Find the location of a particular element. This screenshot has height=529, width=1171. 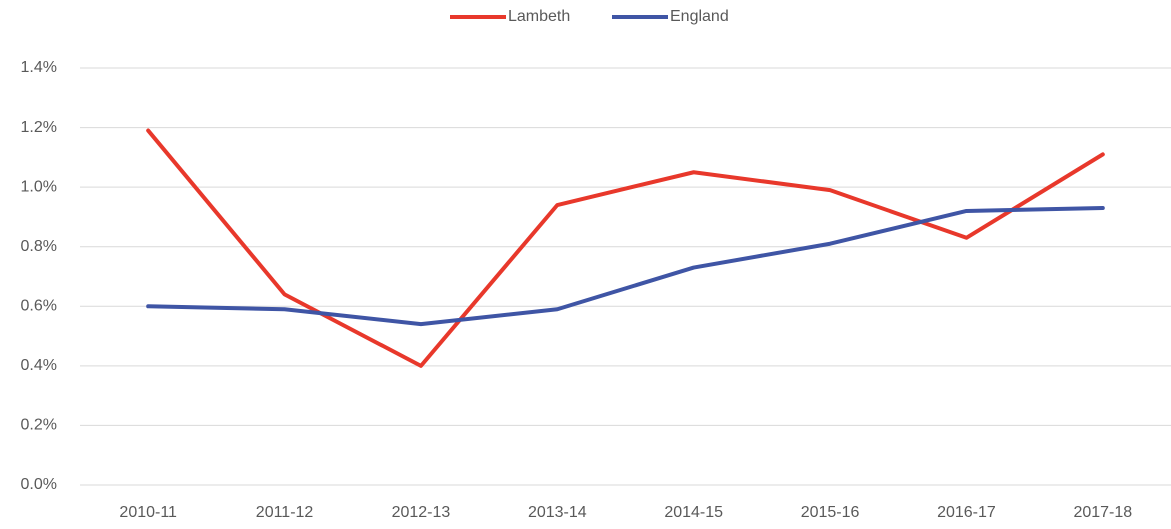

y-tick-label: 1.4% is located at coordinates (39, 67).